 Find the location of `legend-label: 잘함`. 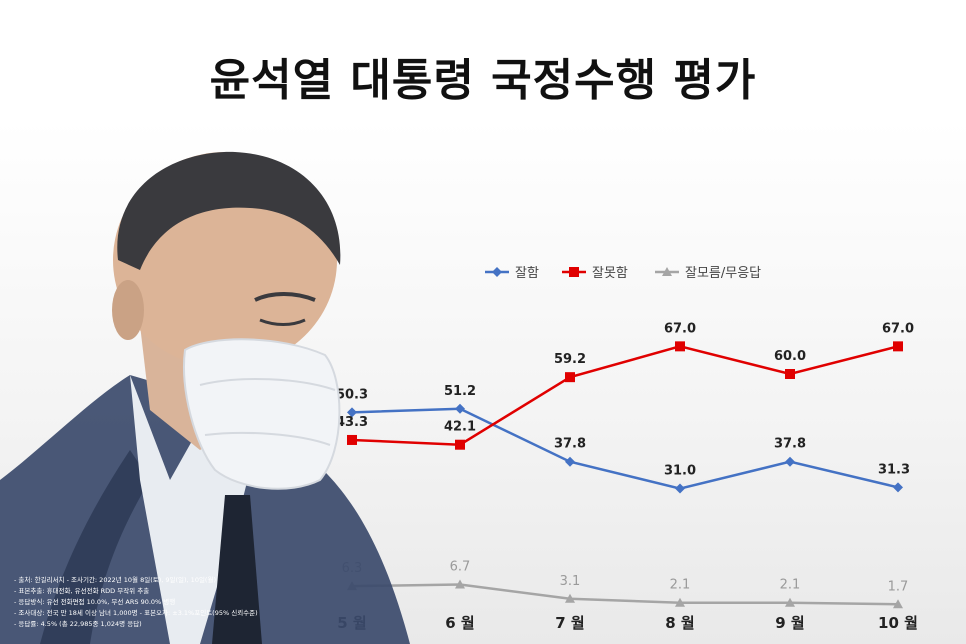

legend-label: 잘함 is located at coordinates (527, 273).